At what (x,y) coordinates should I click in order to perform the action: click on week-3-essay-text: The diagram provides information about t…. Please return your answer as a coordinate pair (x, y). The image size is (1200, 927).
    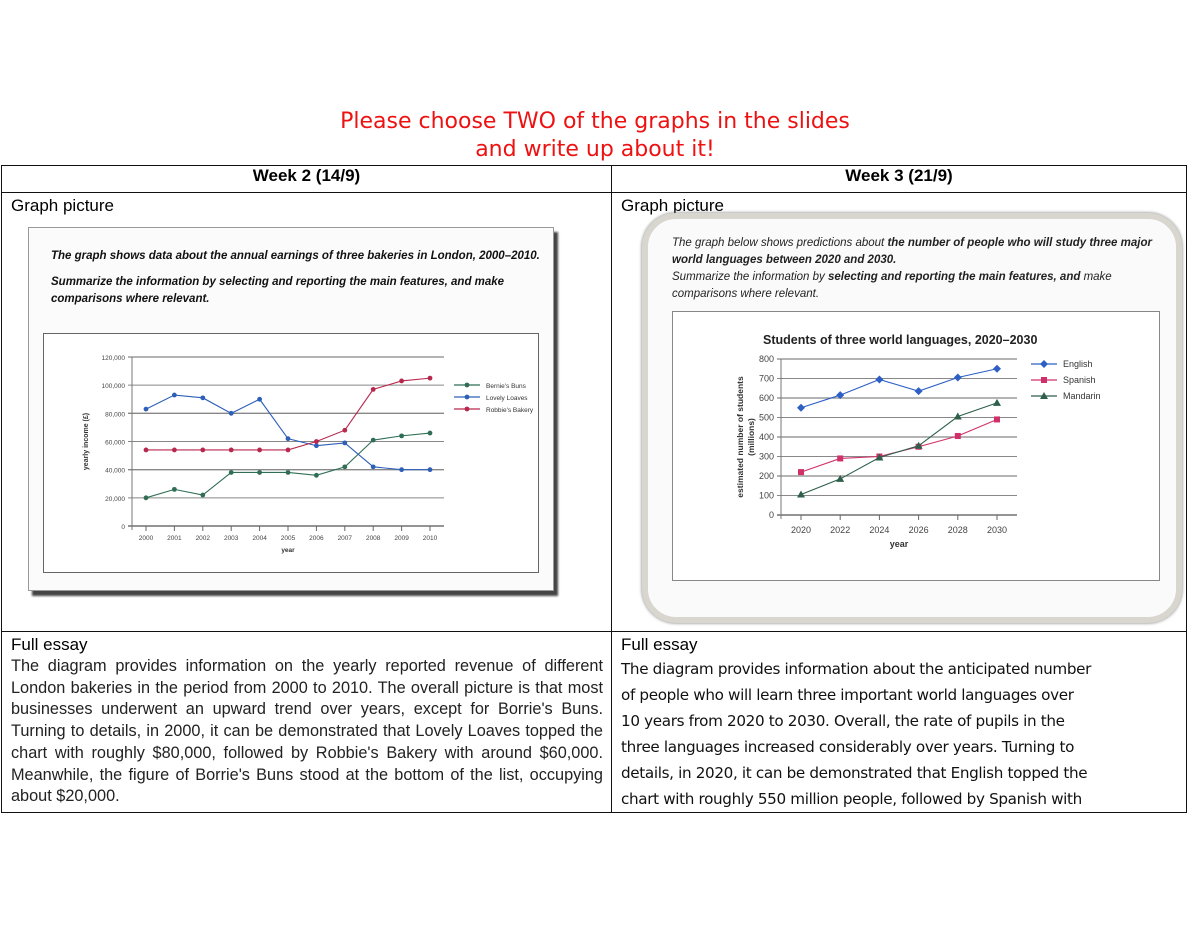
    Looking at the image, I should click on (899, 734).